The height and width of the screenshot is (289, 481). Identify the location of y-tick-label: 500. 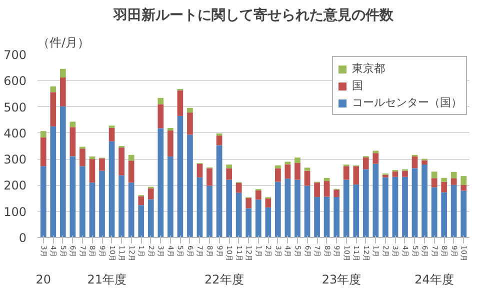
(15, 107).